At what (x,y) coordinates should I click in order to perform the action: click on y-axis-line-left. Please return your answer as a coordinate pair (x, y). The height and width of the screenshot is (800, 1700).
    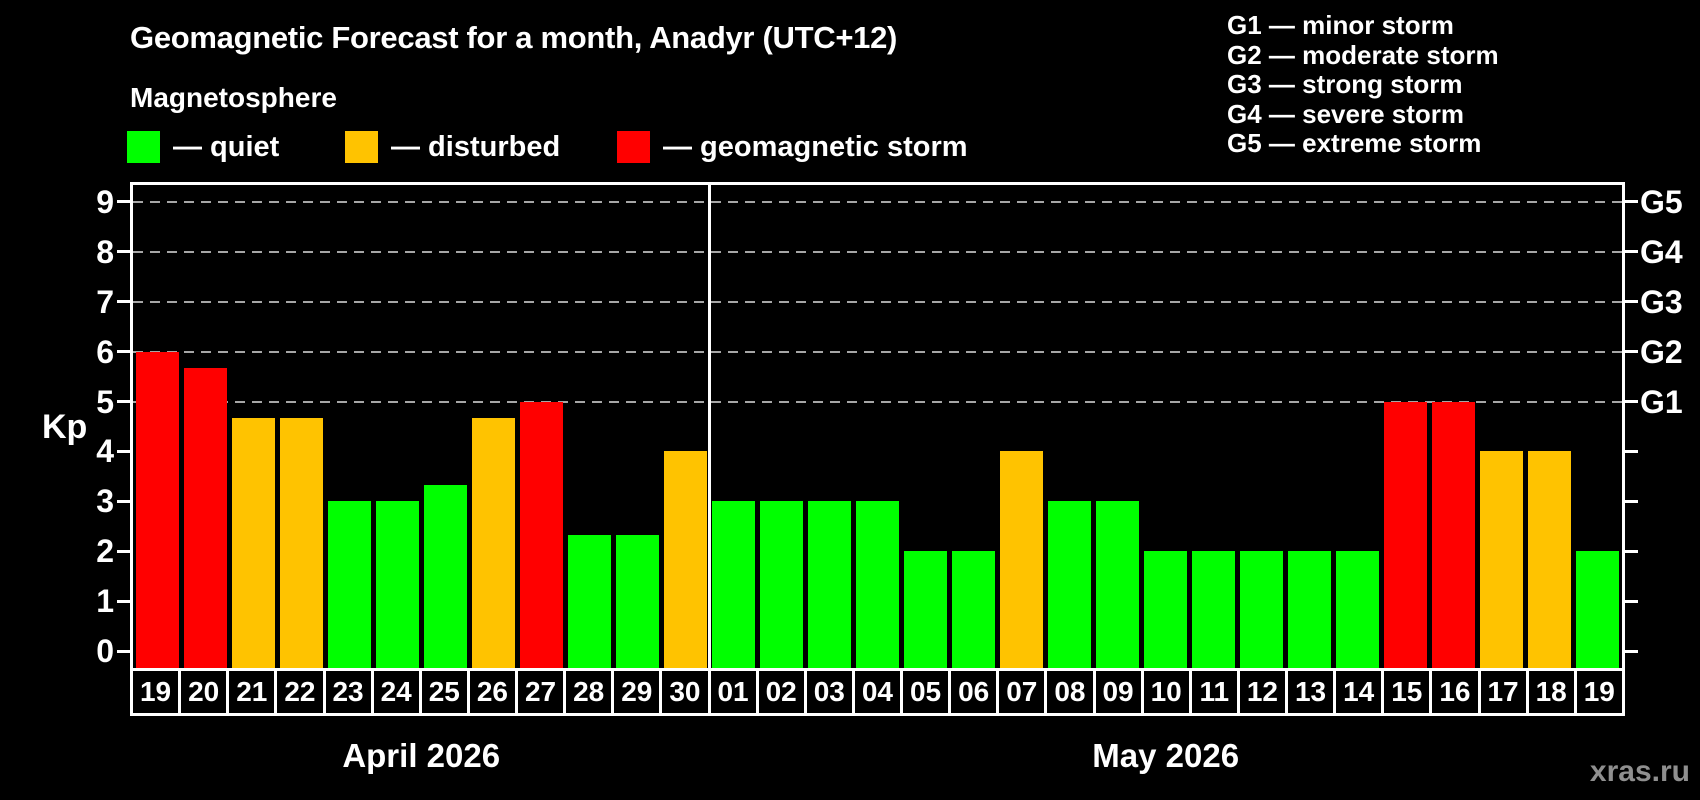
    Looking at the image, I should click on (131, 426).